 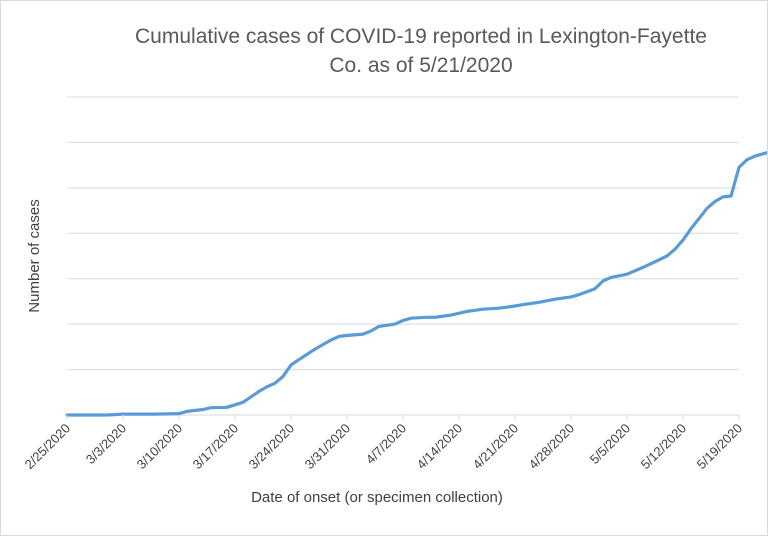 What do you see at coordinates (552, 447) in the screenshot?
I see `x-tick-label: 4/28/2020` at bounding box center [552, 447].